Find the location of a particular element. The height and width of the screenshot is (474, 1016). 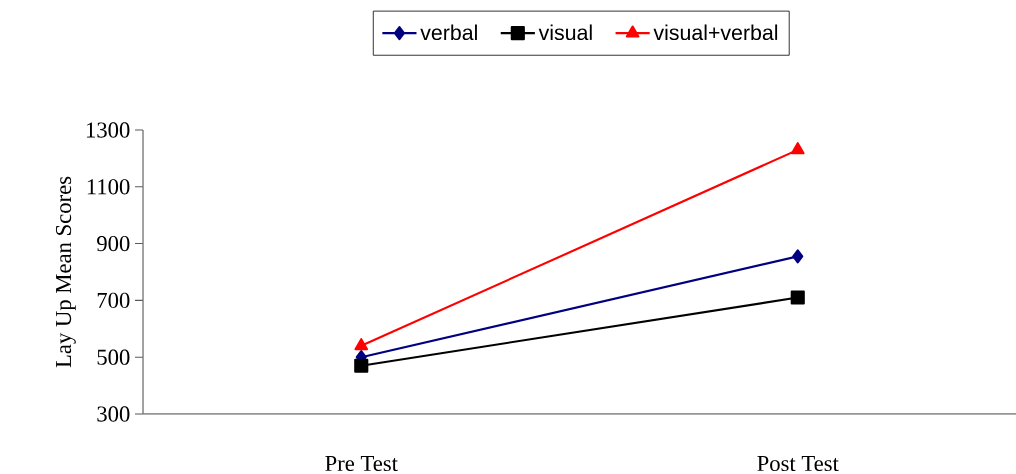

y-tick-label: 700 is located at coordinates (113, 300).